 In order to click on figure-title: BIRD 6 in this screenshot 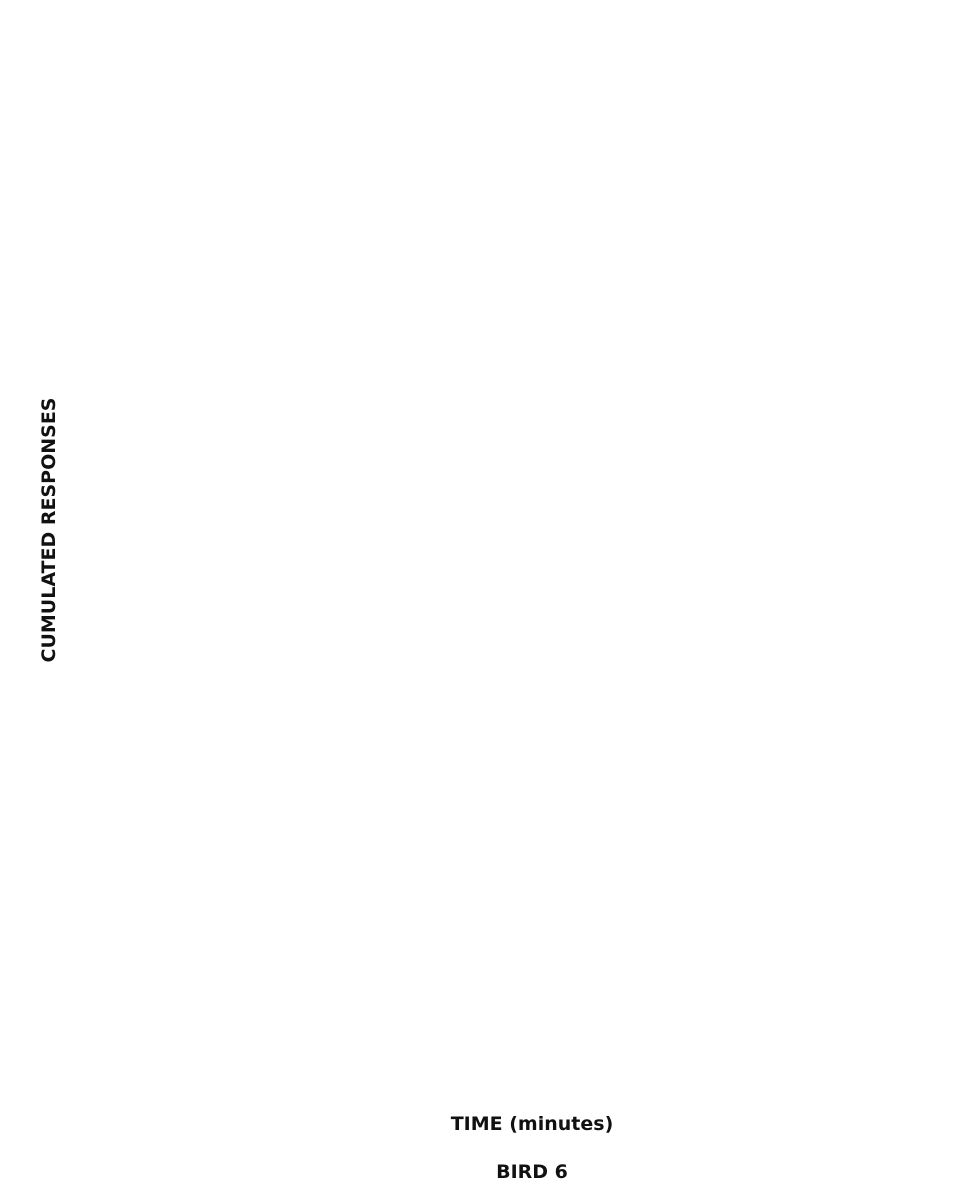, I will do `click(532, 1172)`.